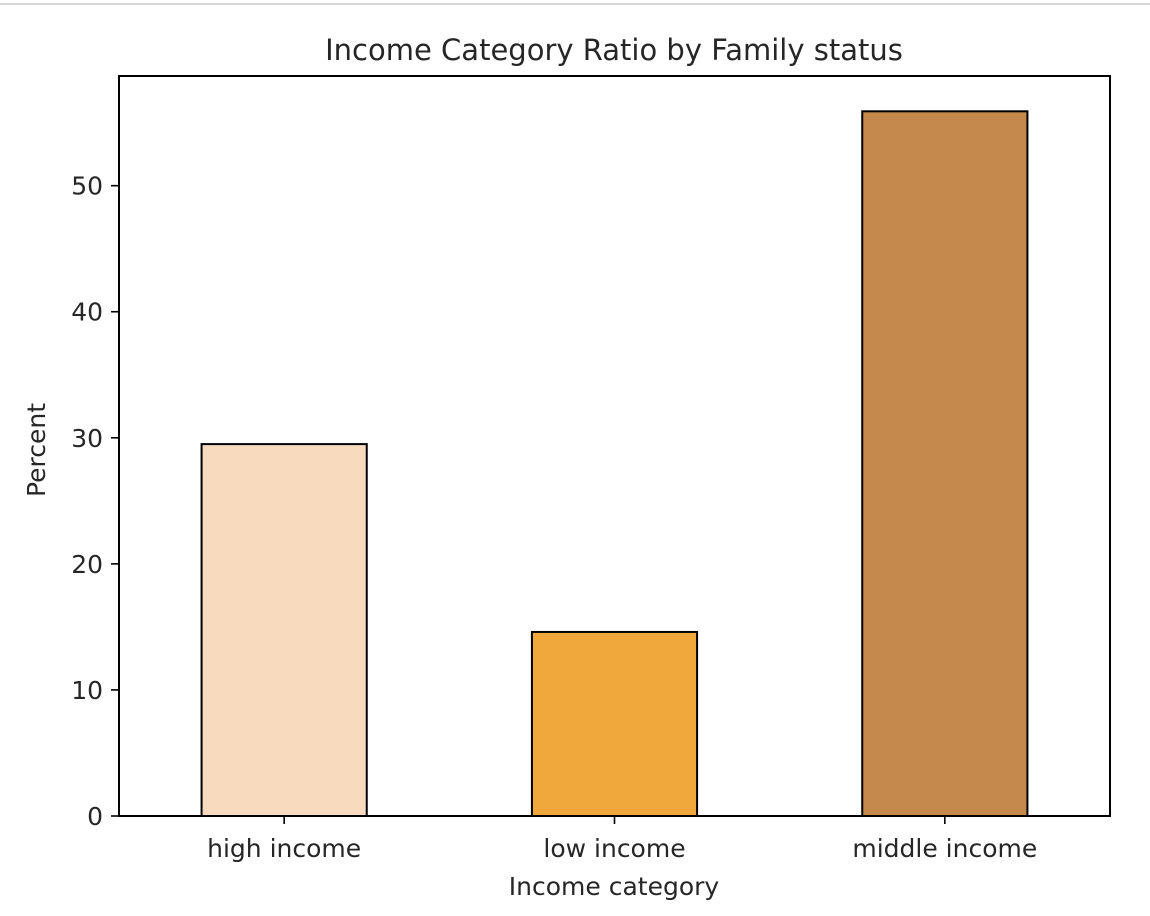  Describe the element at coordinates (614, 50) in the screenshot. I see `chart-title: Income Category Ratio by Family status` at that location.